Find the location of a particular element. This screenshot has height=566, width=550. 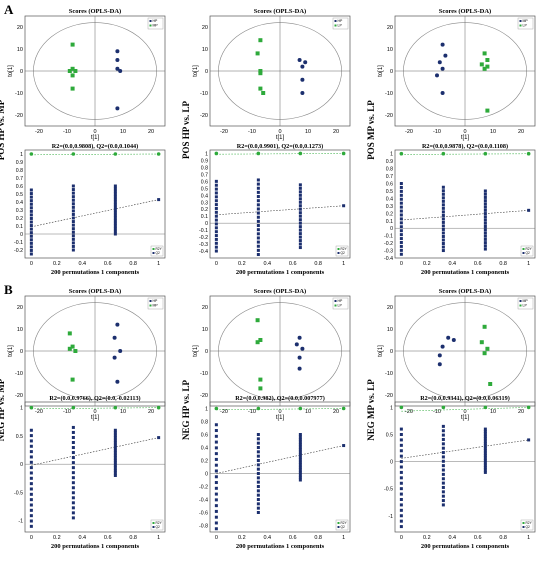

permutation-frame is located at coordinates (280, 467).